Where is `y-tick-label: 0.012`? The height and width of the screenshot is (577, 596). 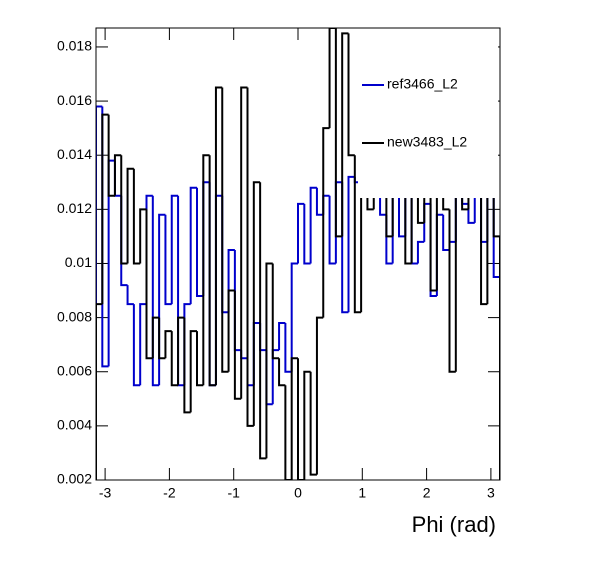 y-tick-label: 0.012 is located at coordinates (74, 208).